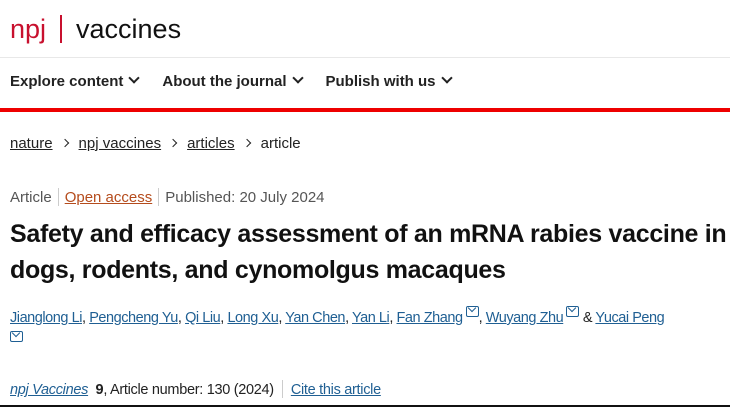 Image resolution: width=730 pixels, height=410 pixels. I want to click on journal-logo: npj vaccines, so click(95, 29).